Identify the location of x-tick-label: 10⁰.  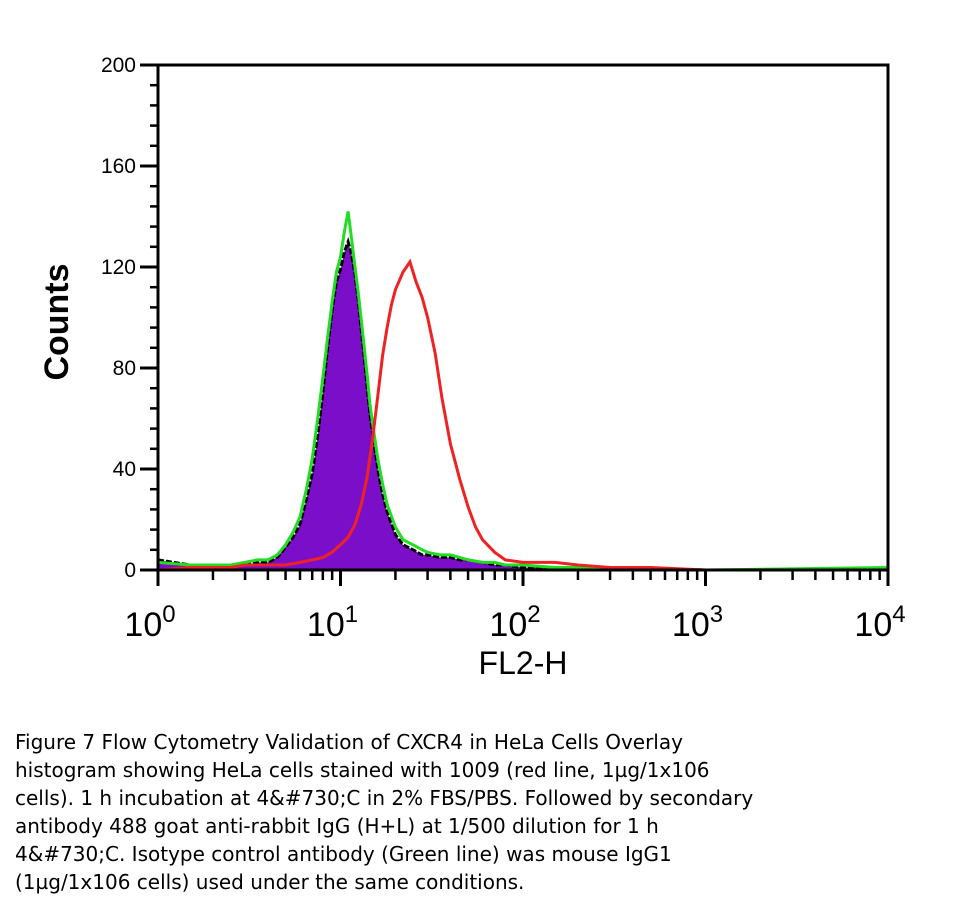
(149, 622).